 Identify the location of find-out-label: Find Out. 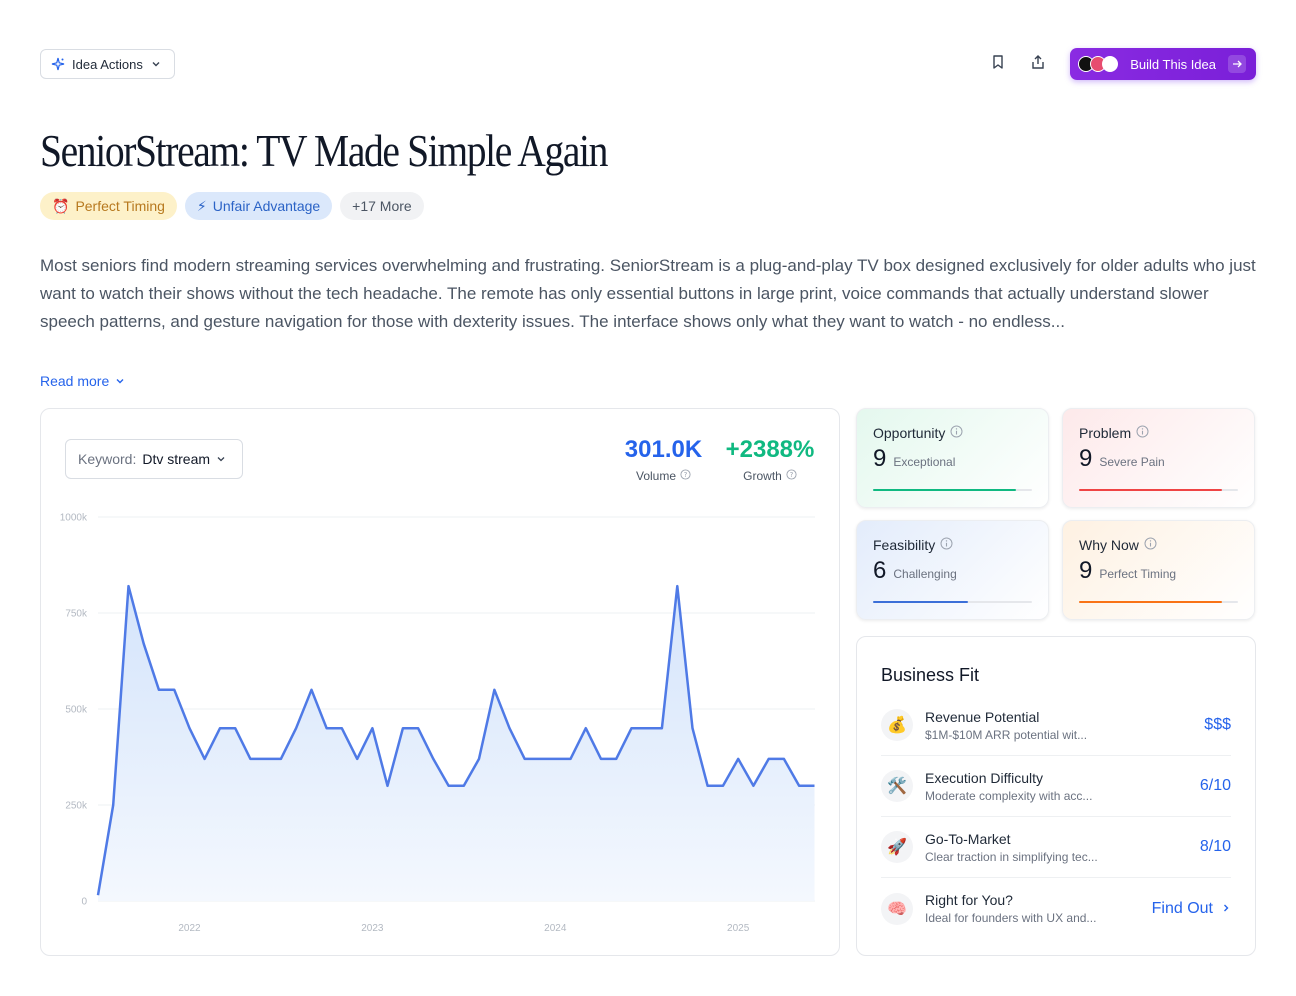
(1182, 908).